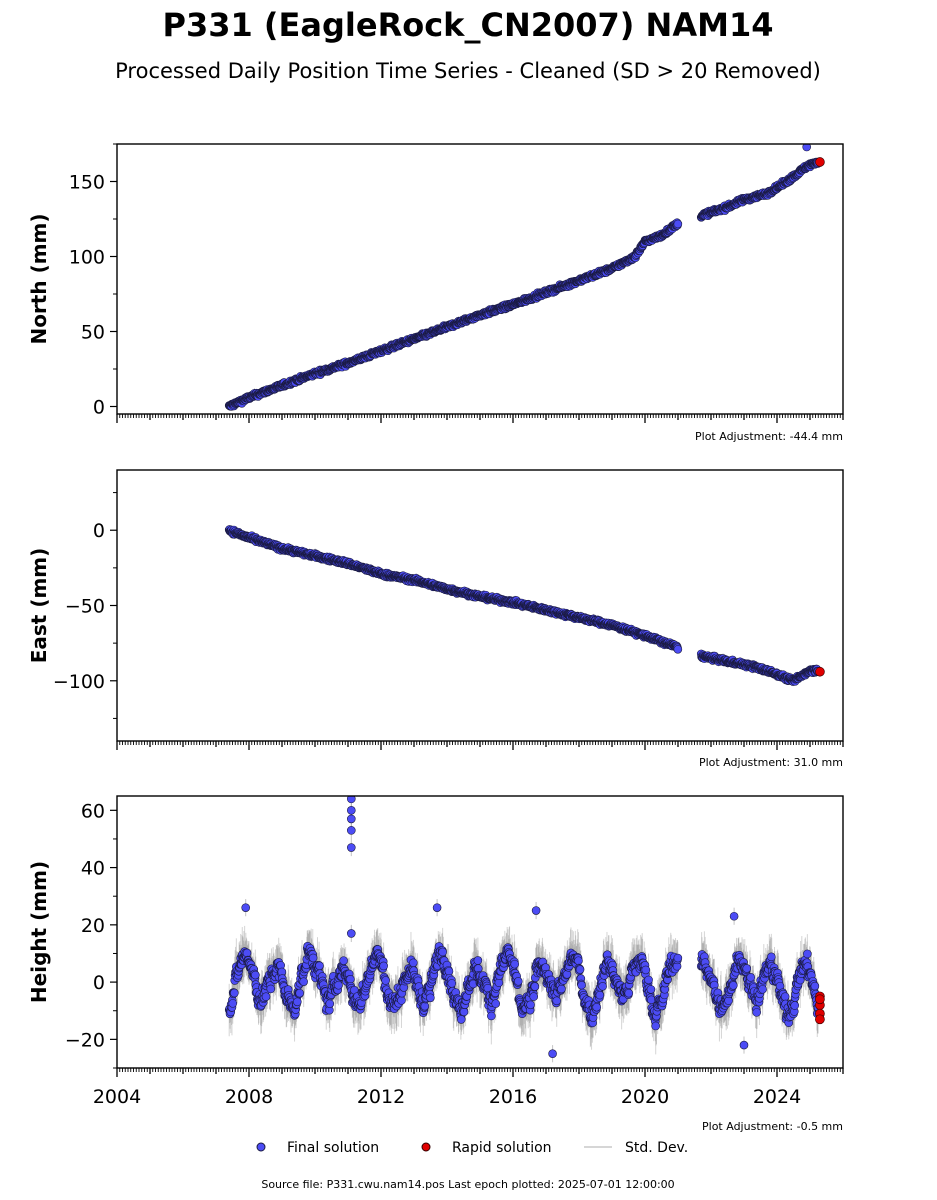 Image resolution: width=937 pixels, height=1200 pixels. What do you see at coordinates (39, 278) in the screenshot?
I see `y-axis-label: North (mm)` at bounding box center [39, 278].